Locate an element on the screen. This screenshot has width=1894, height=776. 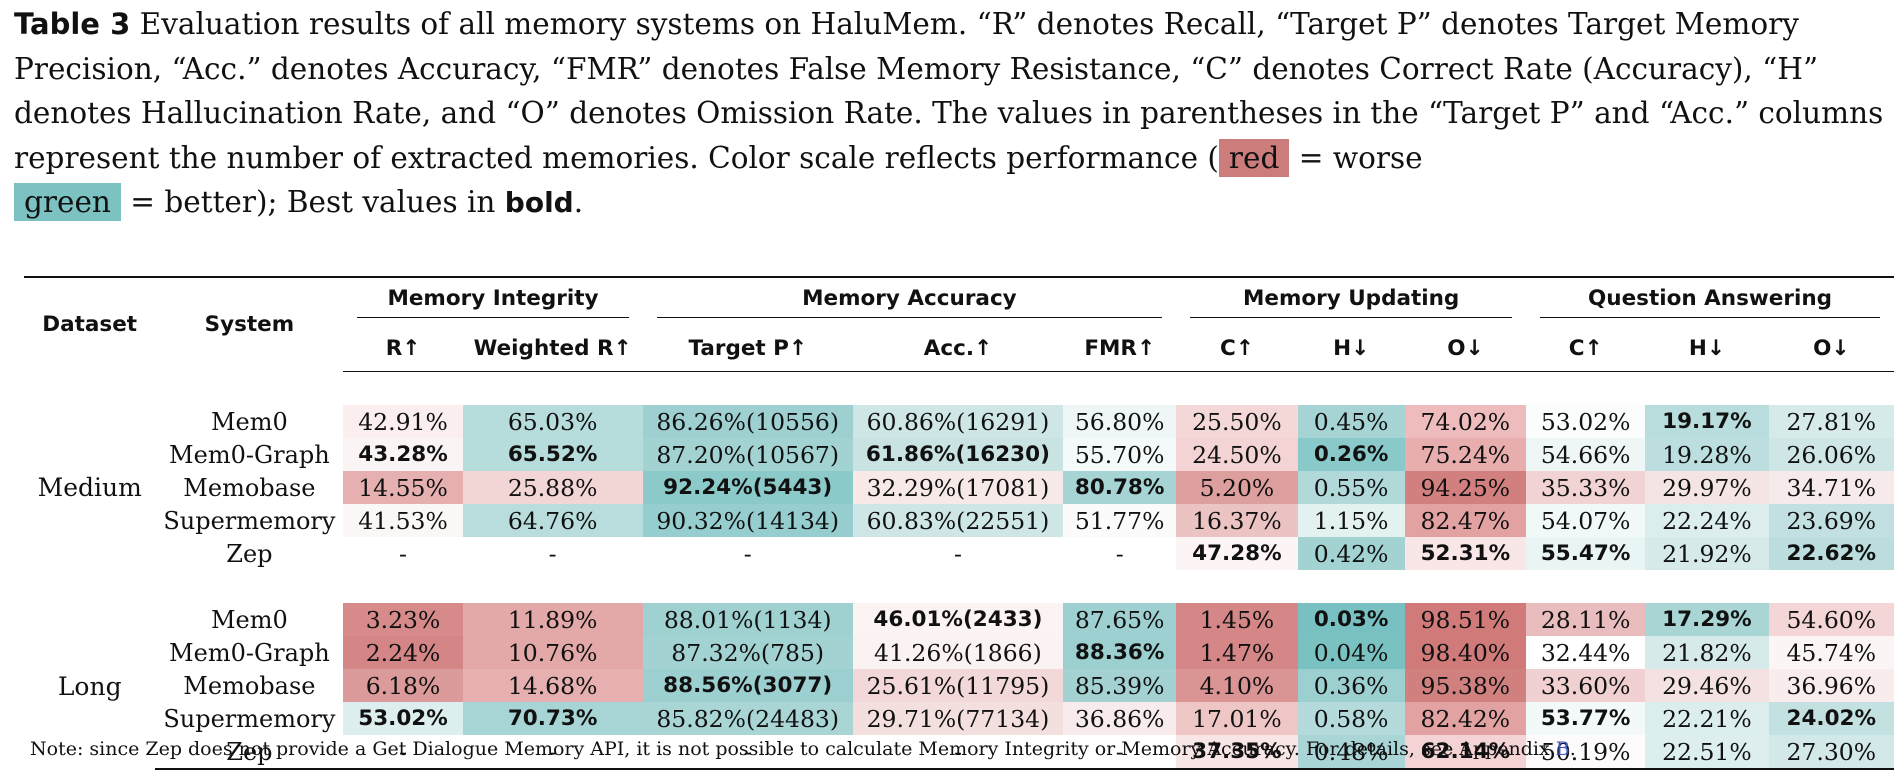
caption-text-2: = worse is located at coordinates (1356, 157).